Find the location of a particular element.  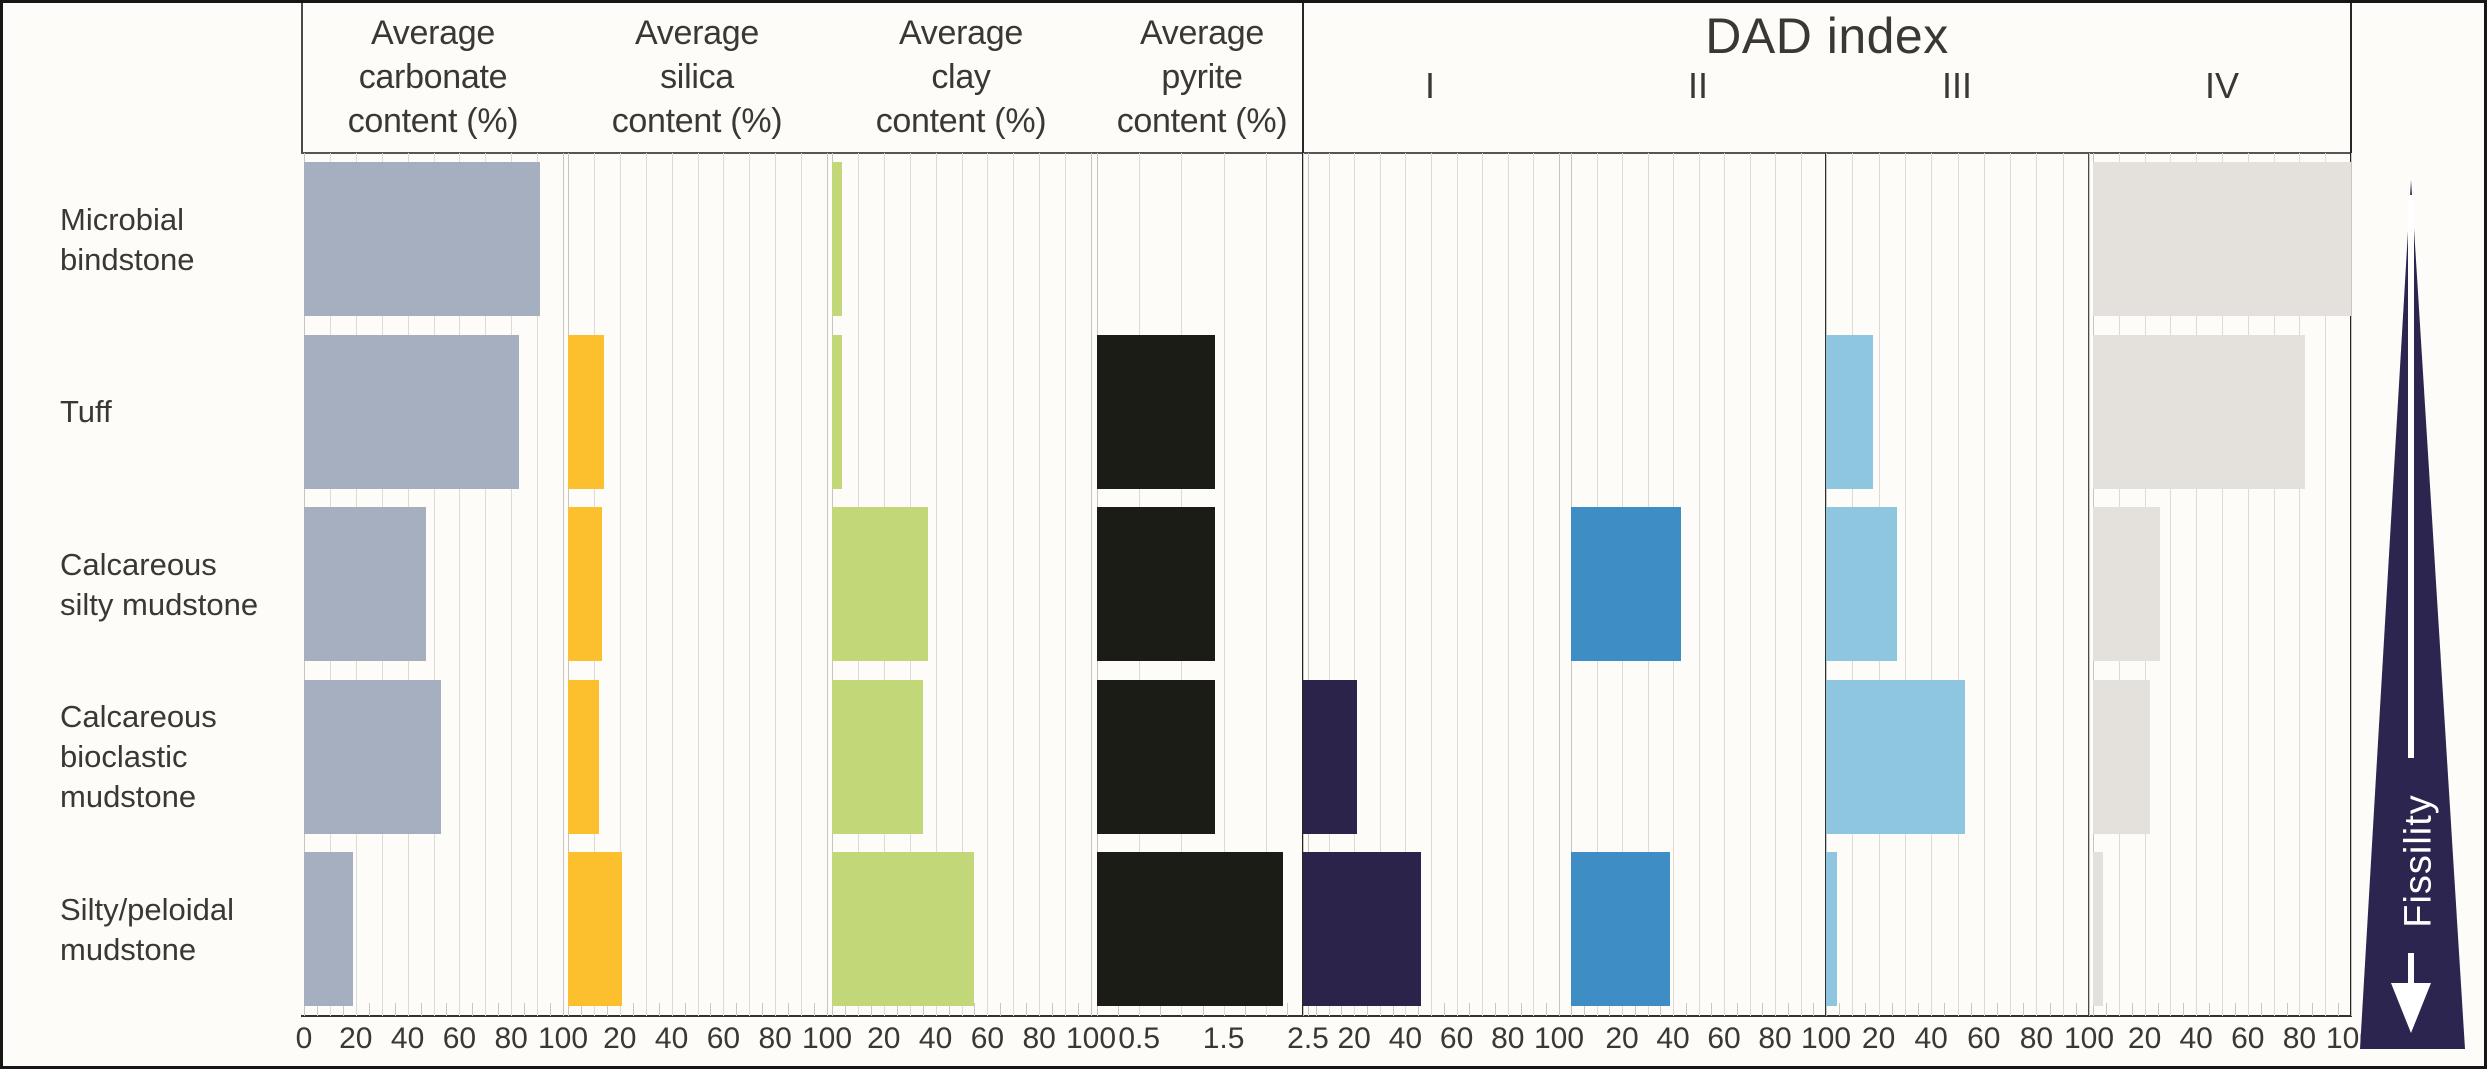

axis-tick-pyrite-2.5: 2.5 is located at coordinates (1308, 1038).